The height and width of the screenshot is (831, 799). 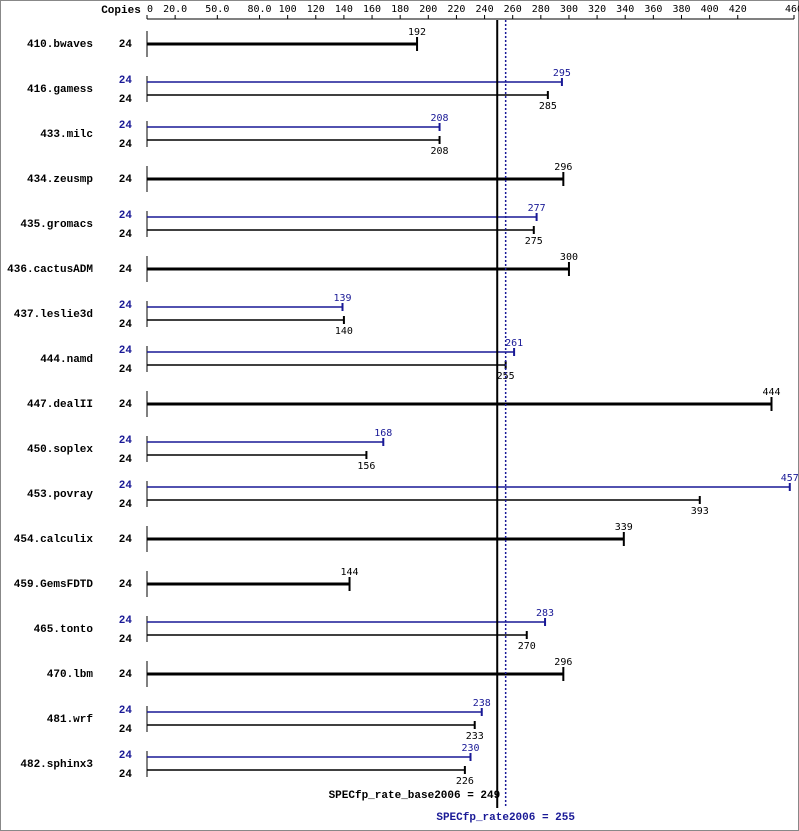 What do you see at coordinates (316, 9) in the screenshot?
I see `x-tick-label: 120` at bounding box center [316, 9].